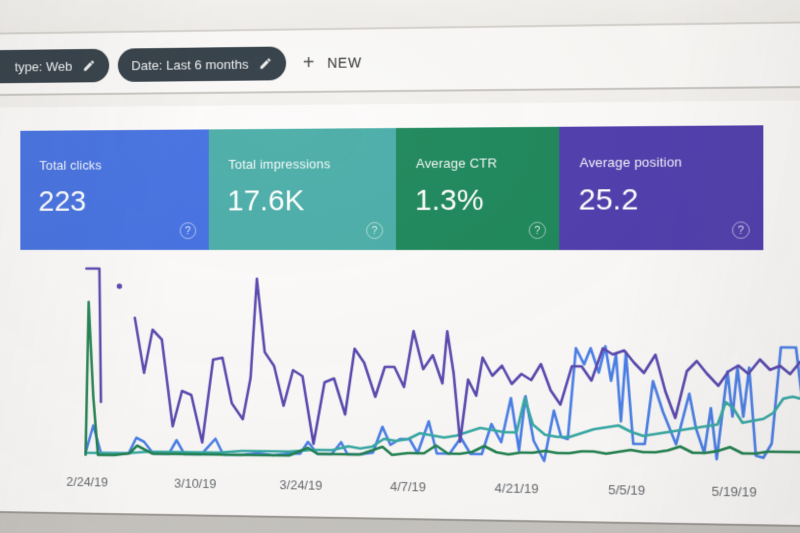 This screenshot has width=800, height=533. I want to click on filter-chip-search-type: type: Web, so click(54, 66).